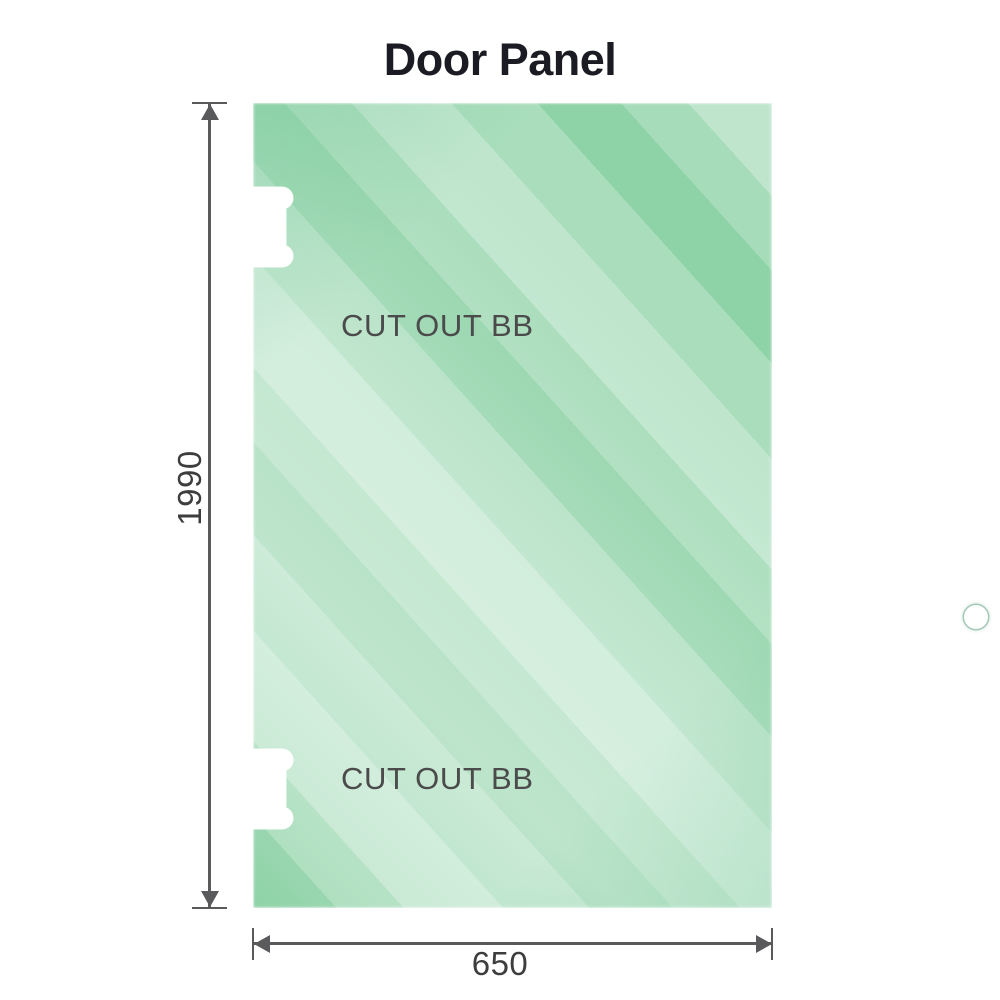 This screenshot has height=1000, width=1000. Describe the element at coordinates (253, 944) in the screenshot. I see `dimension-width-tick-left` at that location.